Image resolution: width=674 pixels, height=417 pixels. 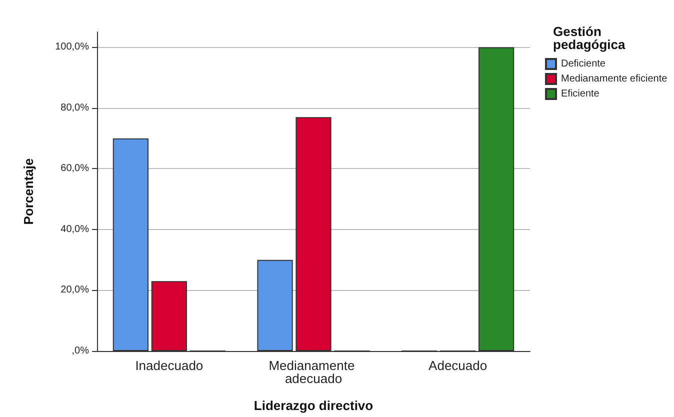 What do you see at coordinates (583, 64) in the screenshot?
I see `legend-label: Deficiente` at bounding box center [583, 64].